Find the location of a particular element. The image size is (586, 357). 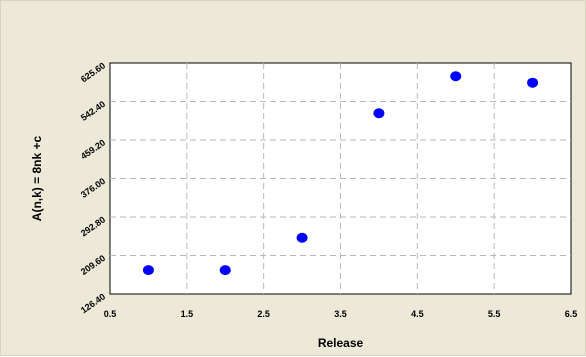

x-axis-label: Release is located at coordinates (341, 343).